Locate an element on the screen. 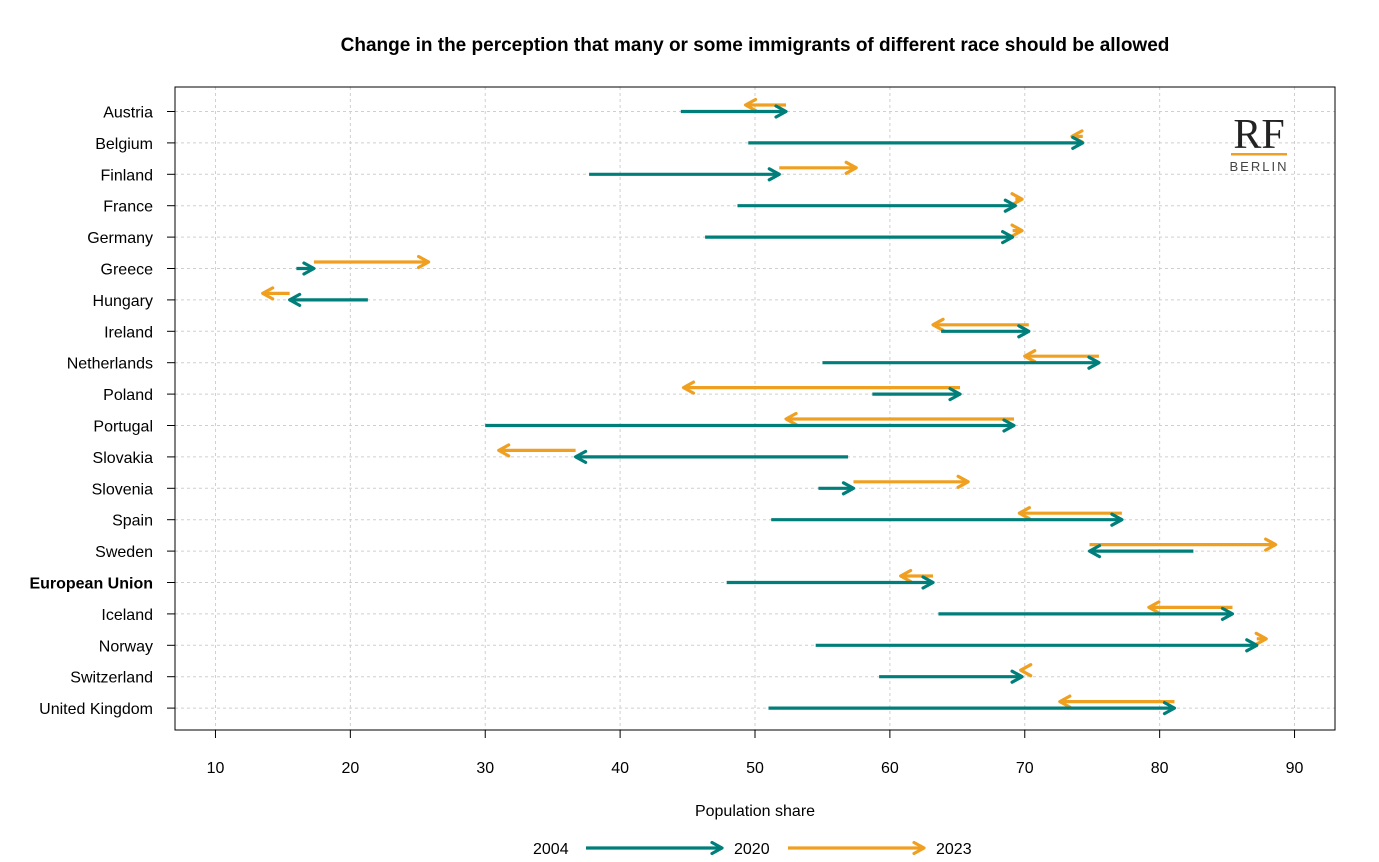 The height and width of the screenshot is (862, 1379). legend-label: 2020 is located at coordinates (752, 849).